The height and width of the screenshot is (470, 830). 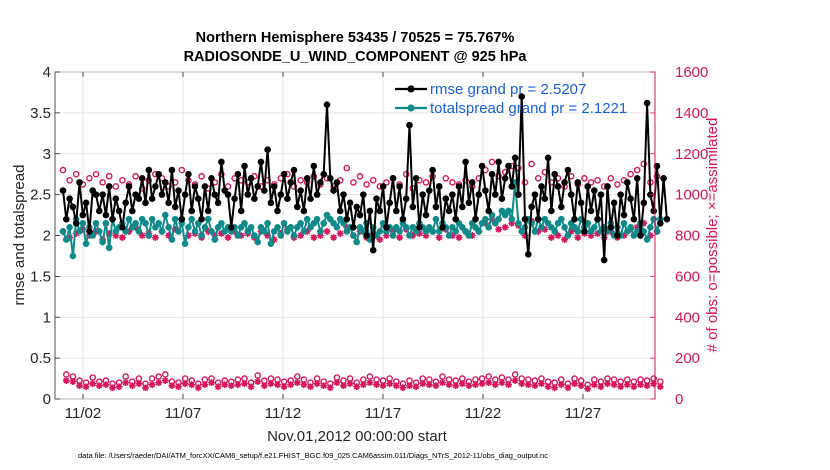 I want to click on x-axis-label: Nov.01,2012 00:00:00 start, so click(x=357, y=436).